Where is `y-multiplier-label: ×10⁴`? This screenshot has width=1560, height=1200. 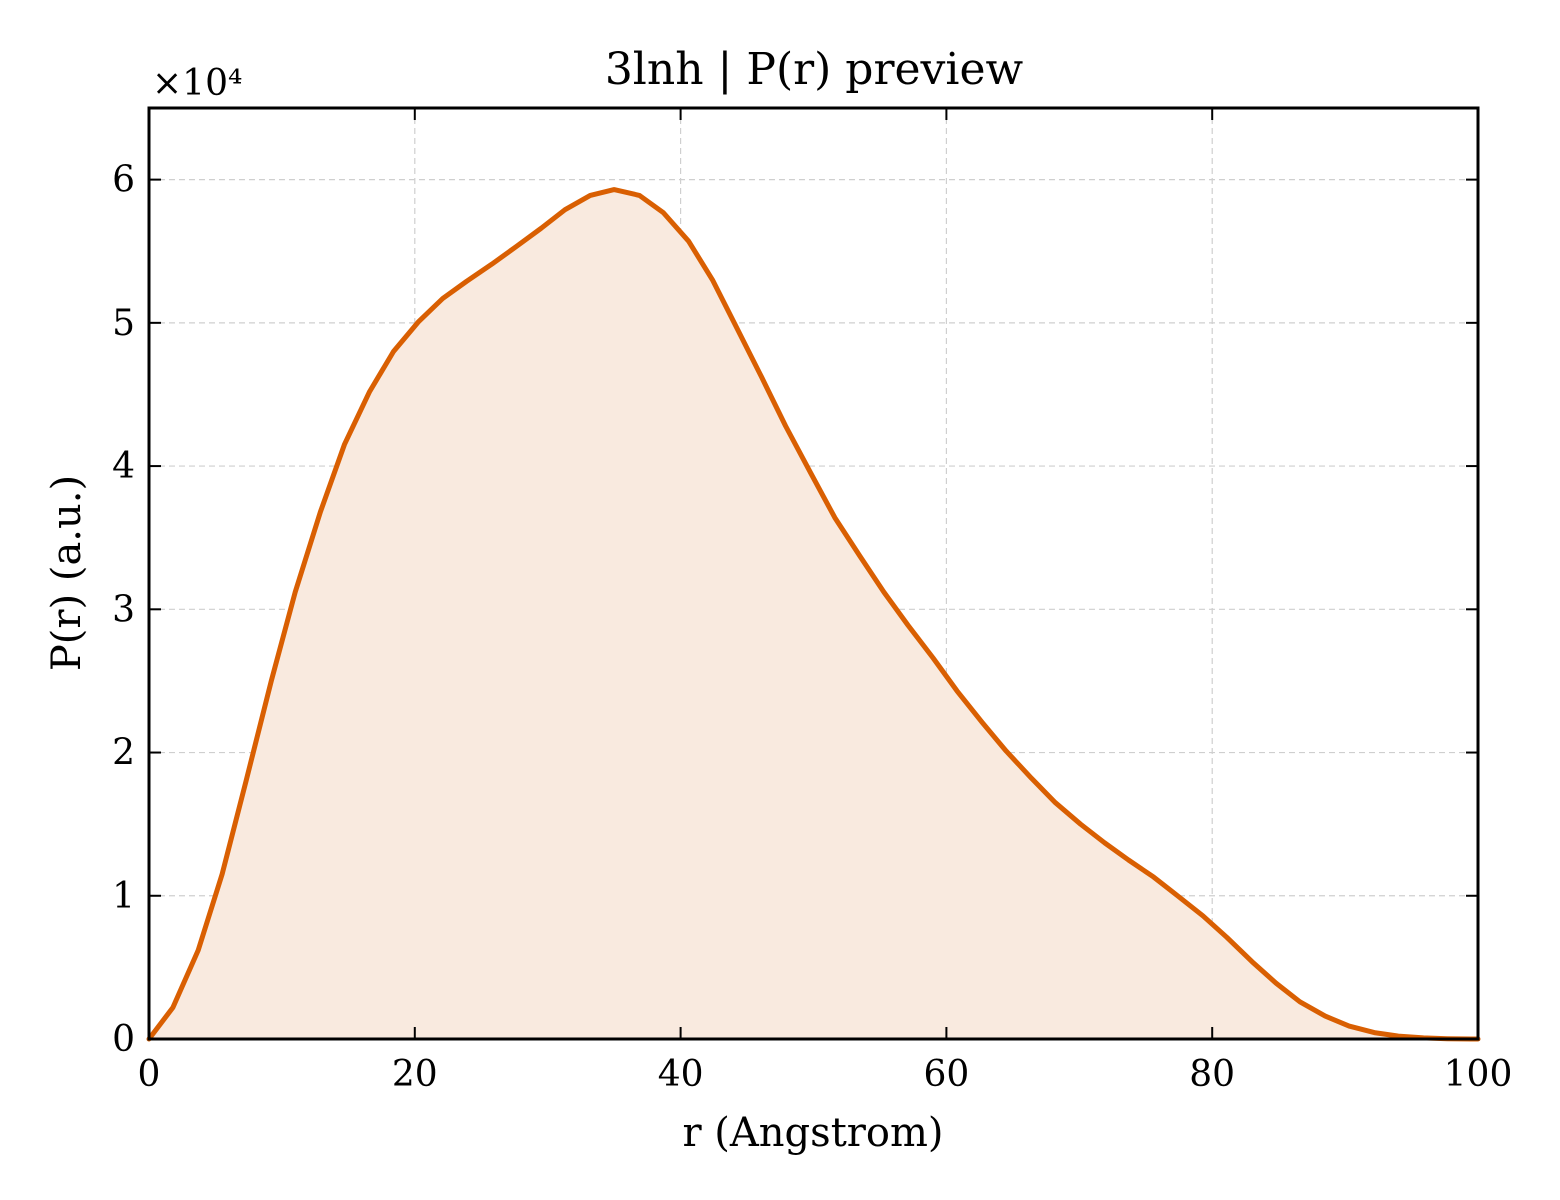
y-multiplier-label: ×10⁴ is located at coordinates (197, 83).